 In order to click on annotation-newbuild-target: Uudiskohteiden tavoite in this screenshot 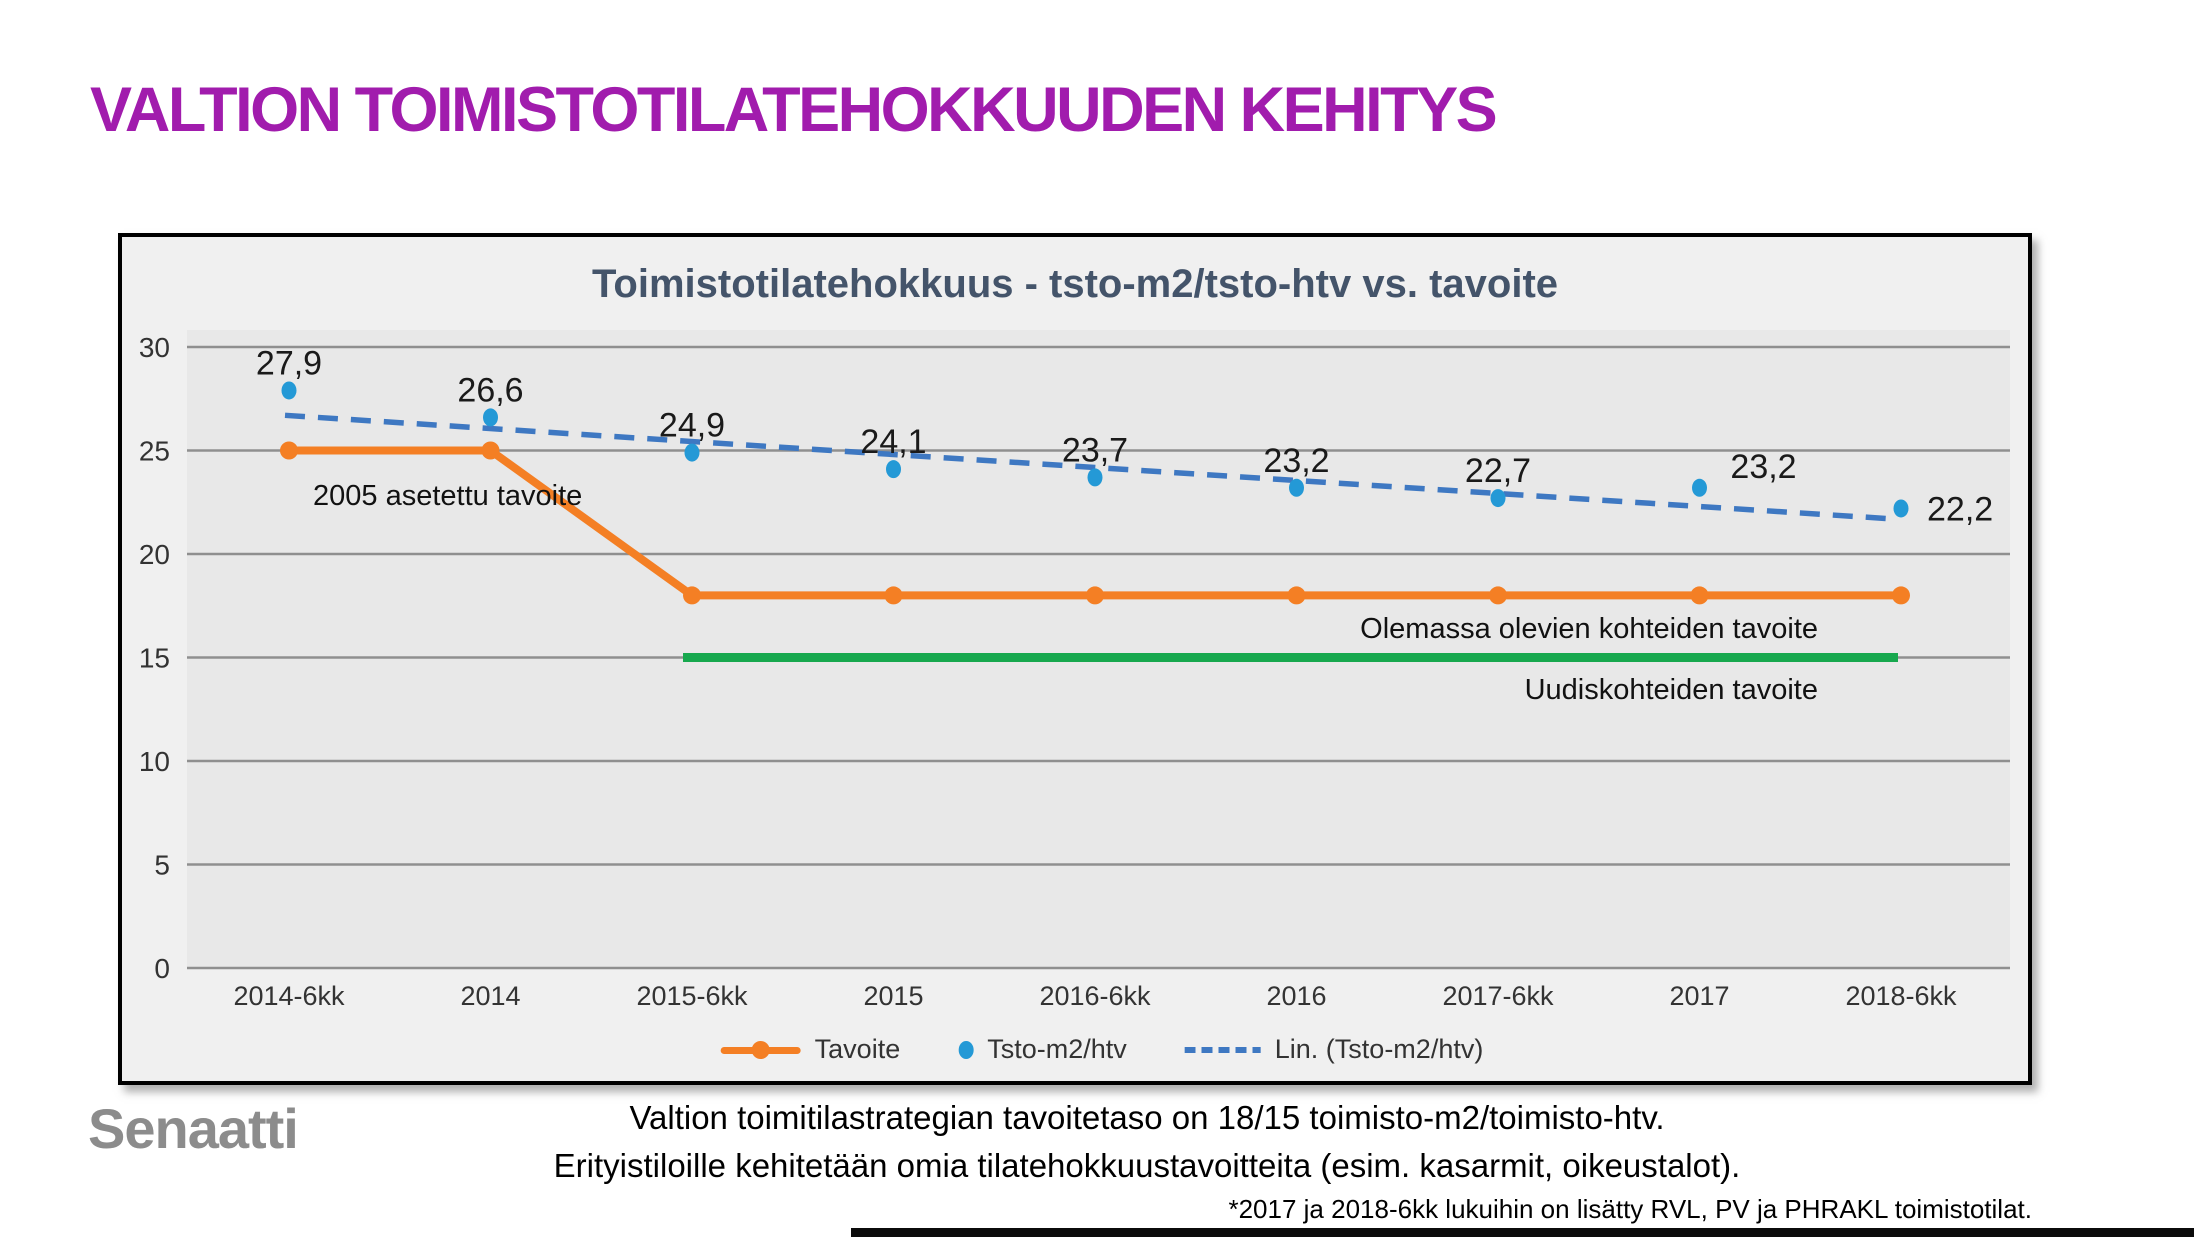, I will do `click(1671, 690)`.